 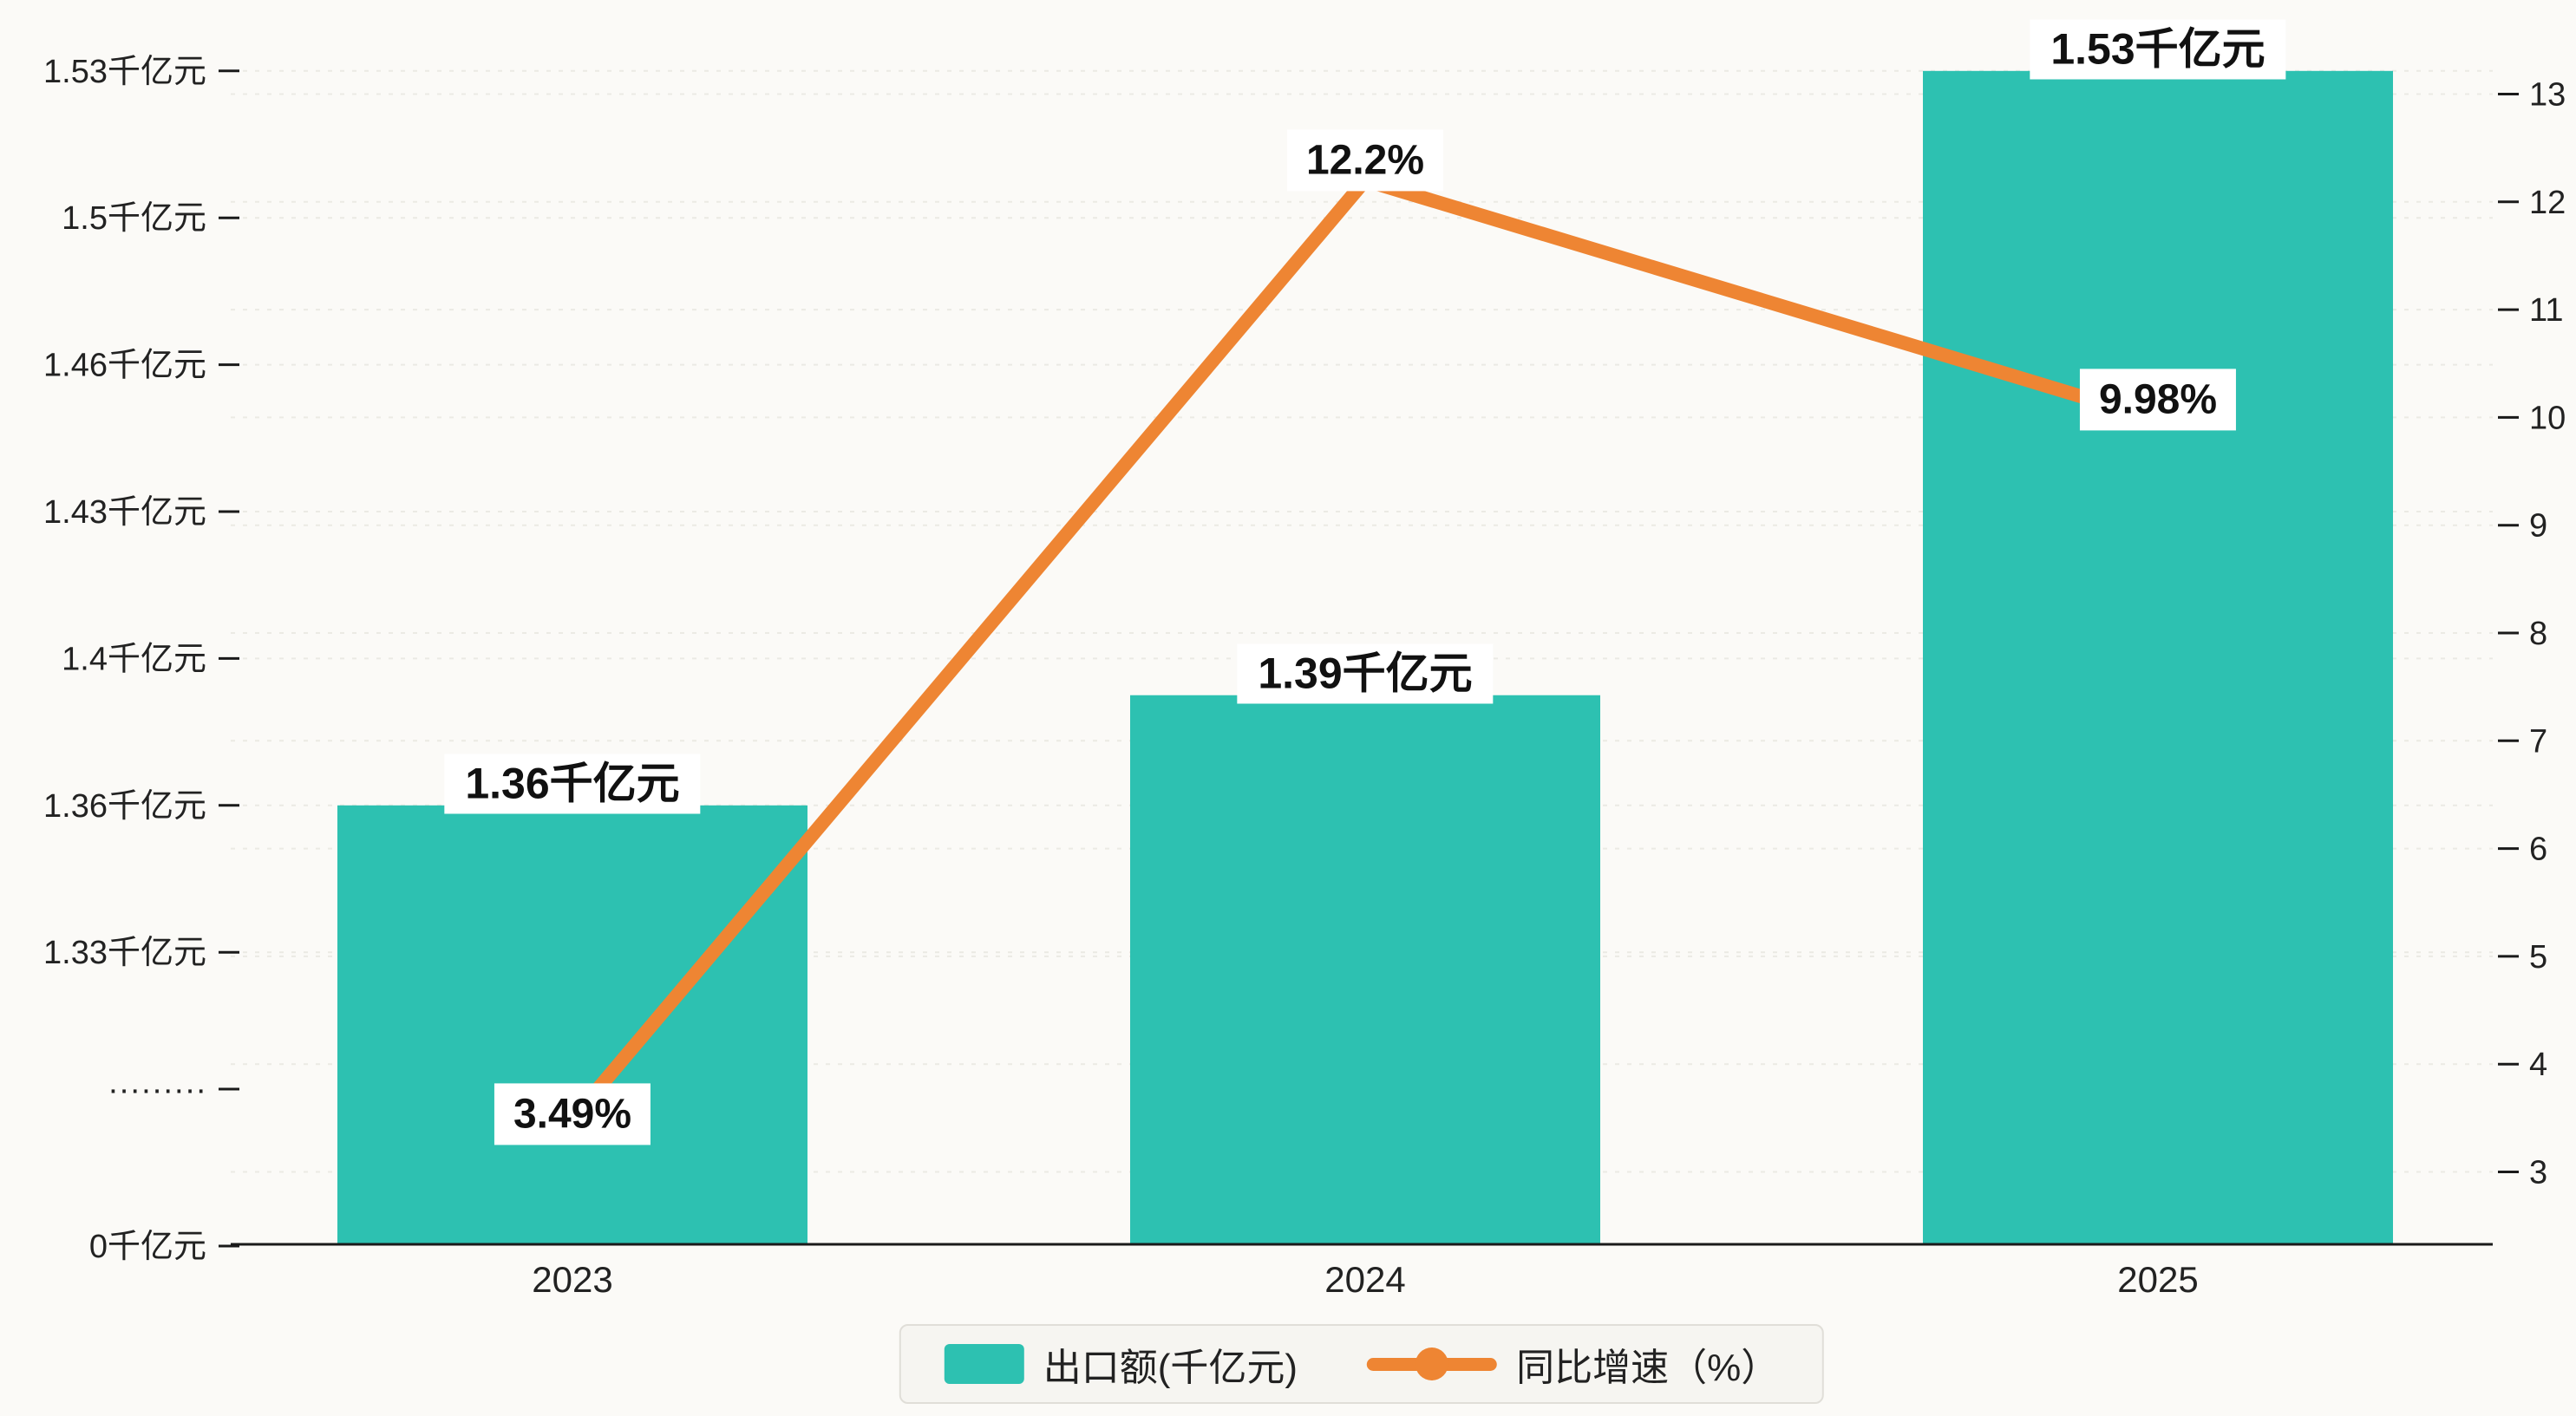 I want to click on bar-2023, so click(x=572, y=1024).